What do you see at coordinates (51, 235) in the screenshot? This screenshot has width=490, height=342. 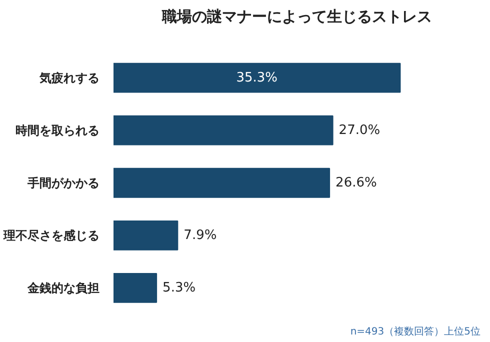 I see `y-tick-label: 理不尽さを感じる` at bounding box center [51, 235].